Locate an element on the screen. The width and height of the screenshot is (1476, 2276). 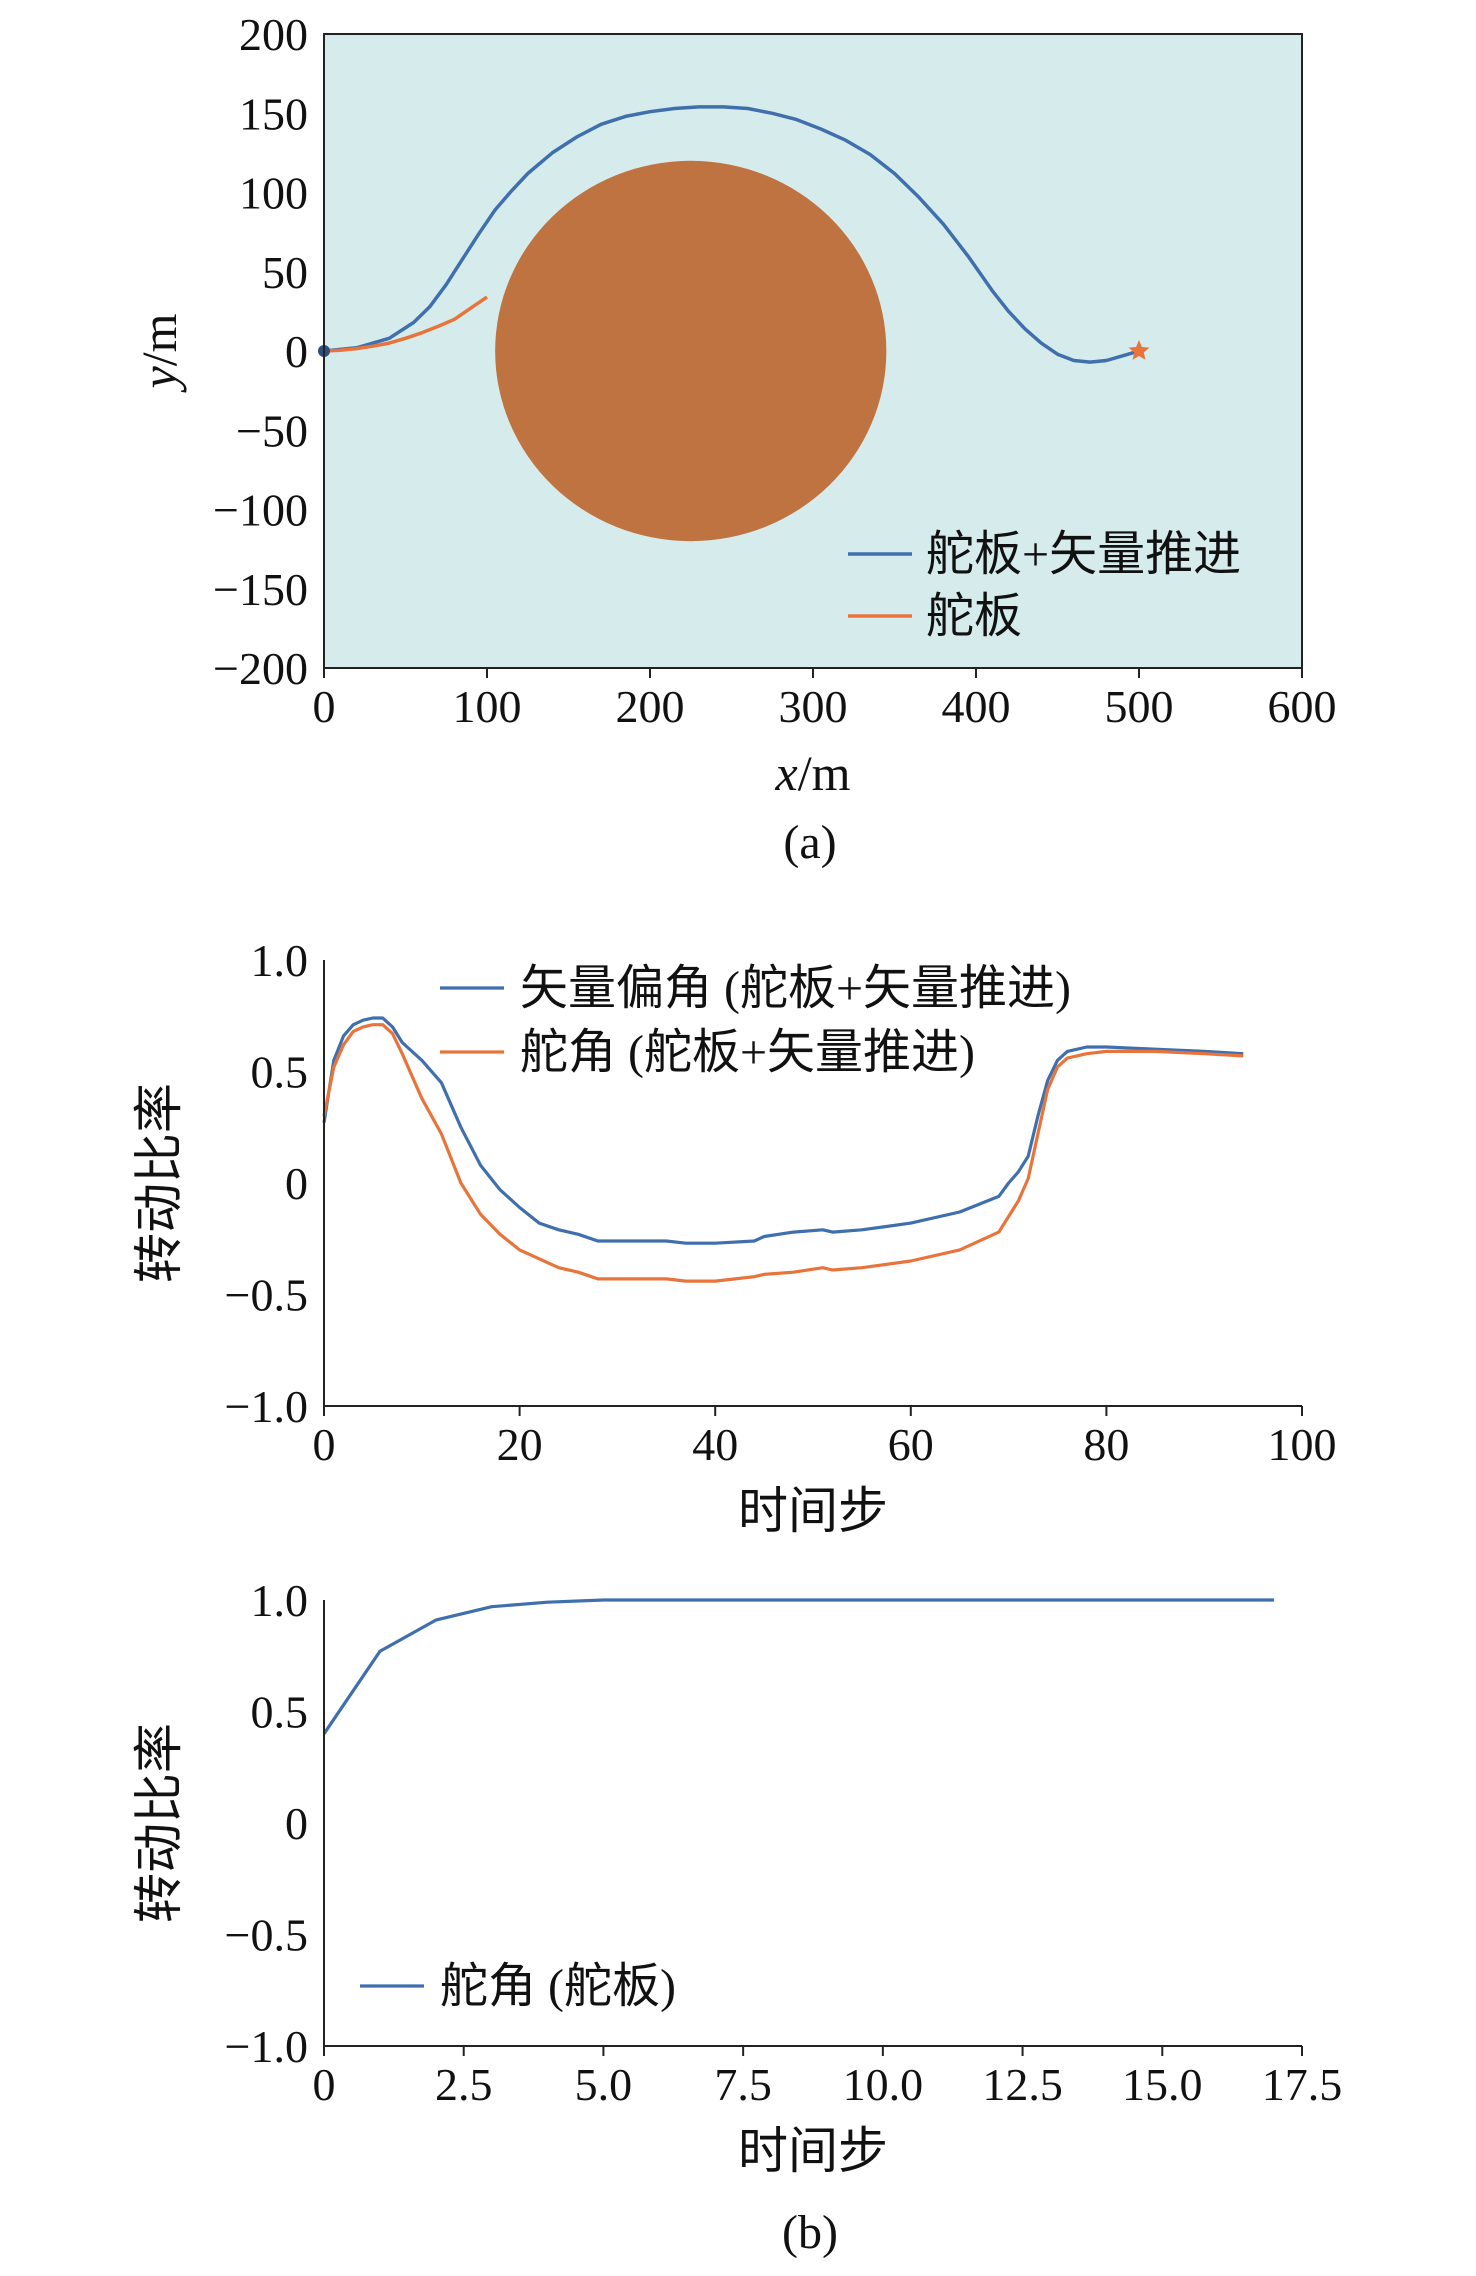
x-axis-label: x/m is located at coordinates (813, 773).